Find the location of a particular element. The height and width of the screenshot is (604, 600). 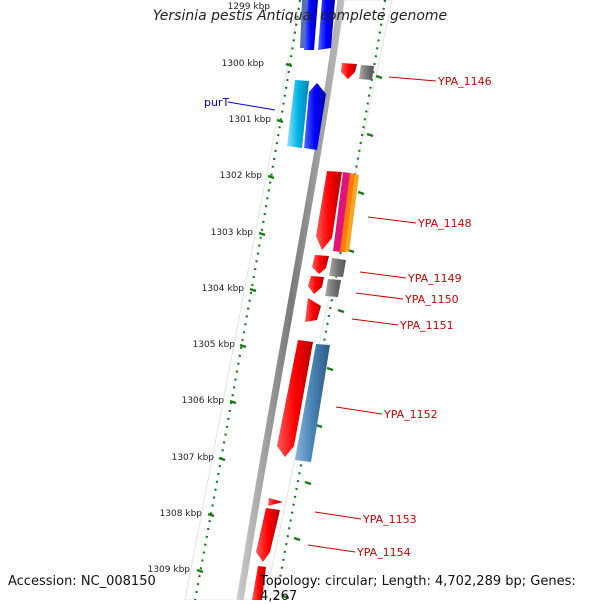

gene-label-ypa-1153: YPA_1153 is located at coordinates (389, 519).